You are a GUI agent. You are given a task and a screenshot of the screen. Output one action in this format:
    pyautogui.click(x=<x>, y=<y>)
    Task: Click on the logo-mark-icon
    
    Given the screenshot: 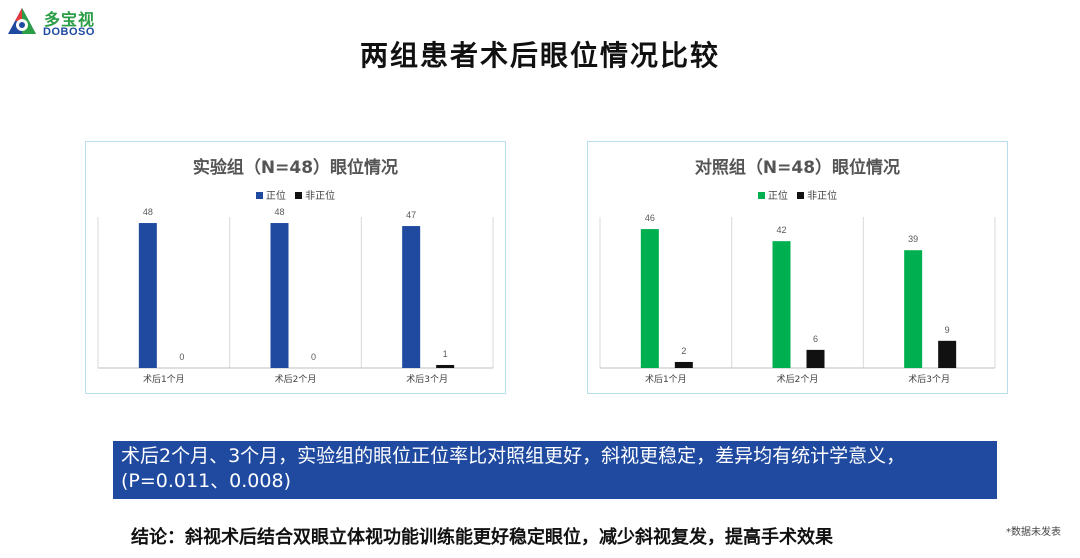 What is the action you would take?
    pyautogui.click(x=22, y=21)
    